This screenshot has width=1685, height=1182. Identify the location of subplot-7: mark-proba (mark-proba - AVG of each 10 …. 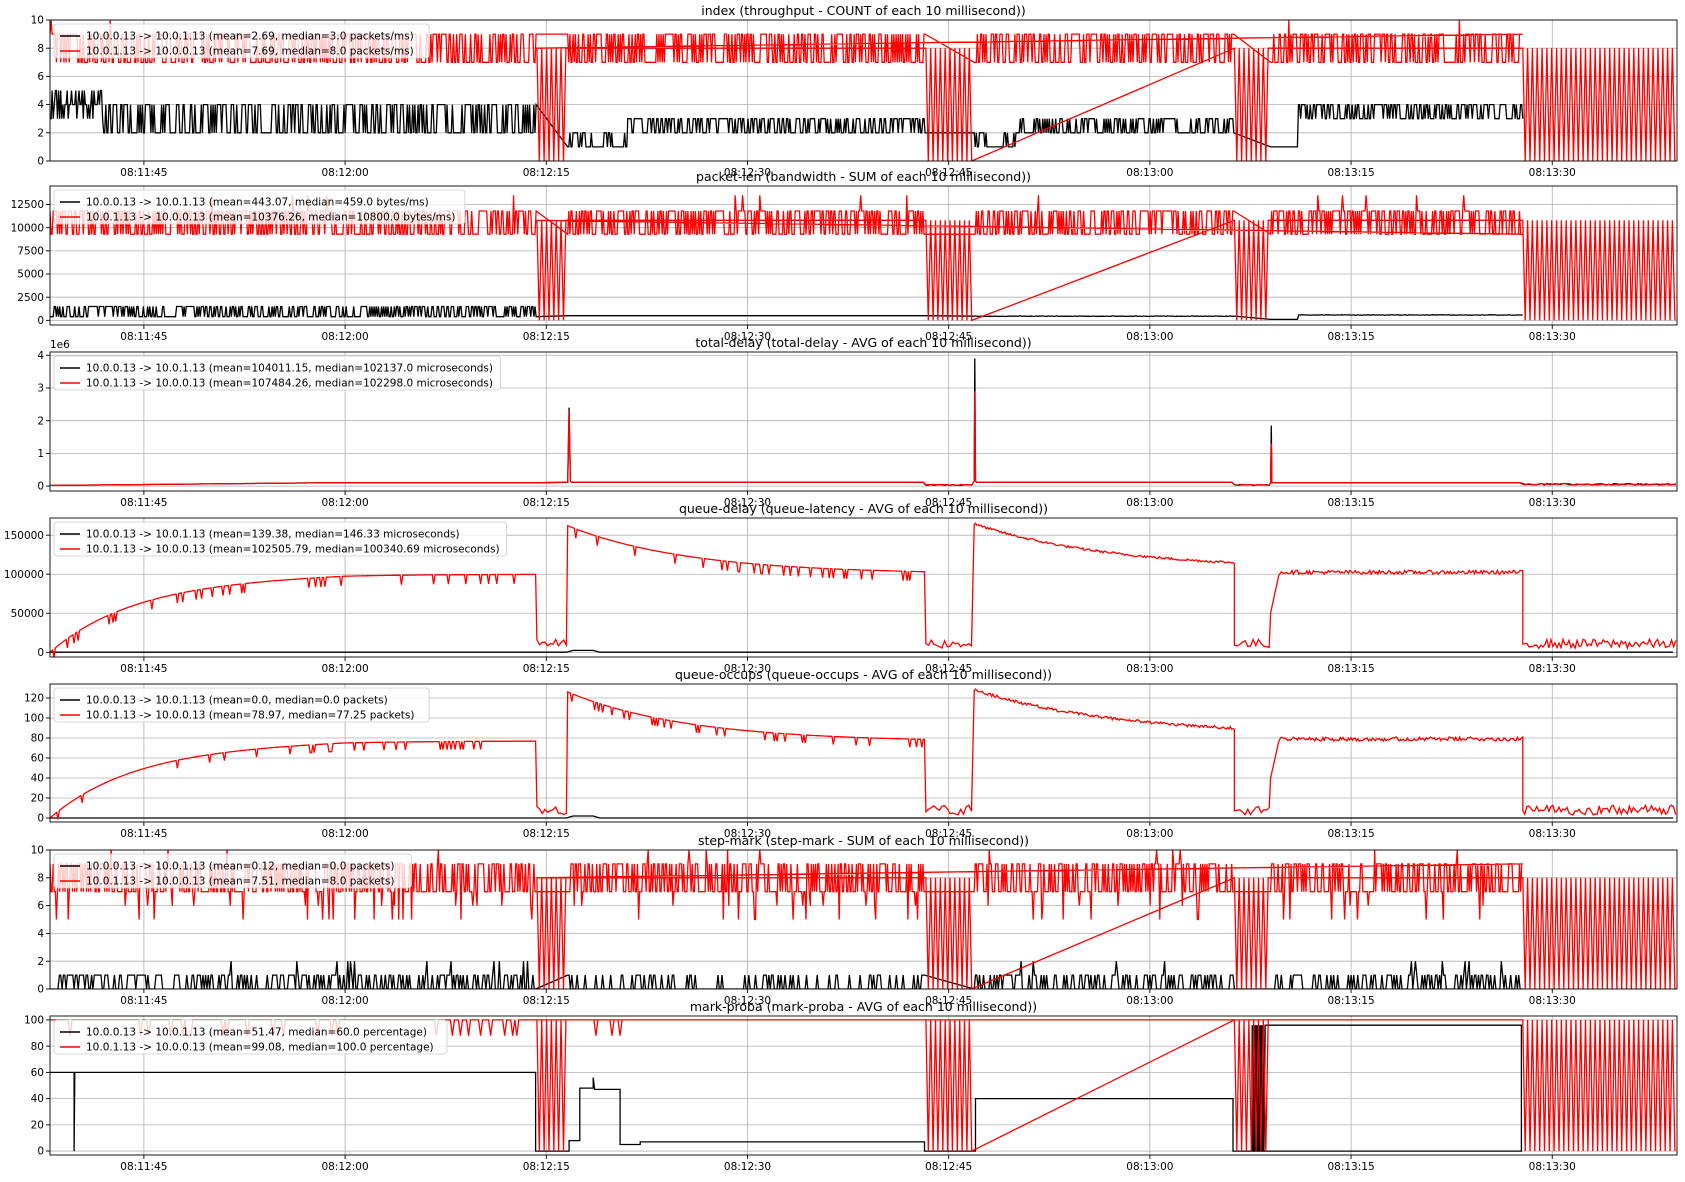
(851, 1086).